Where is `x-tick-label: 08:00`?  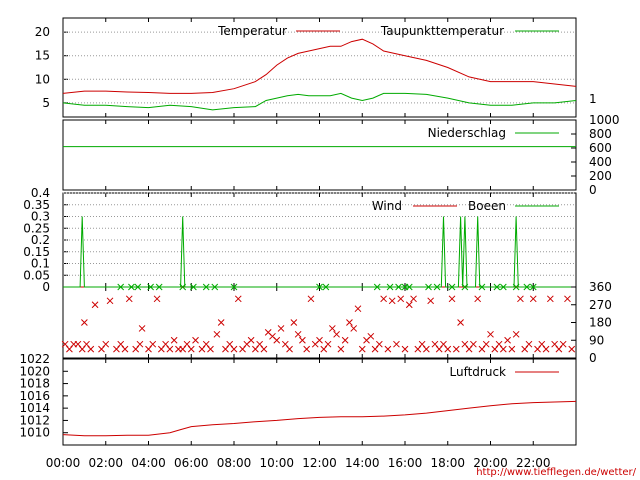
x-tick-label: 08:00 is located at coordinates (234, 463).